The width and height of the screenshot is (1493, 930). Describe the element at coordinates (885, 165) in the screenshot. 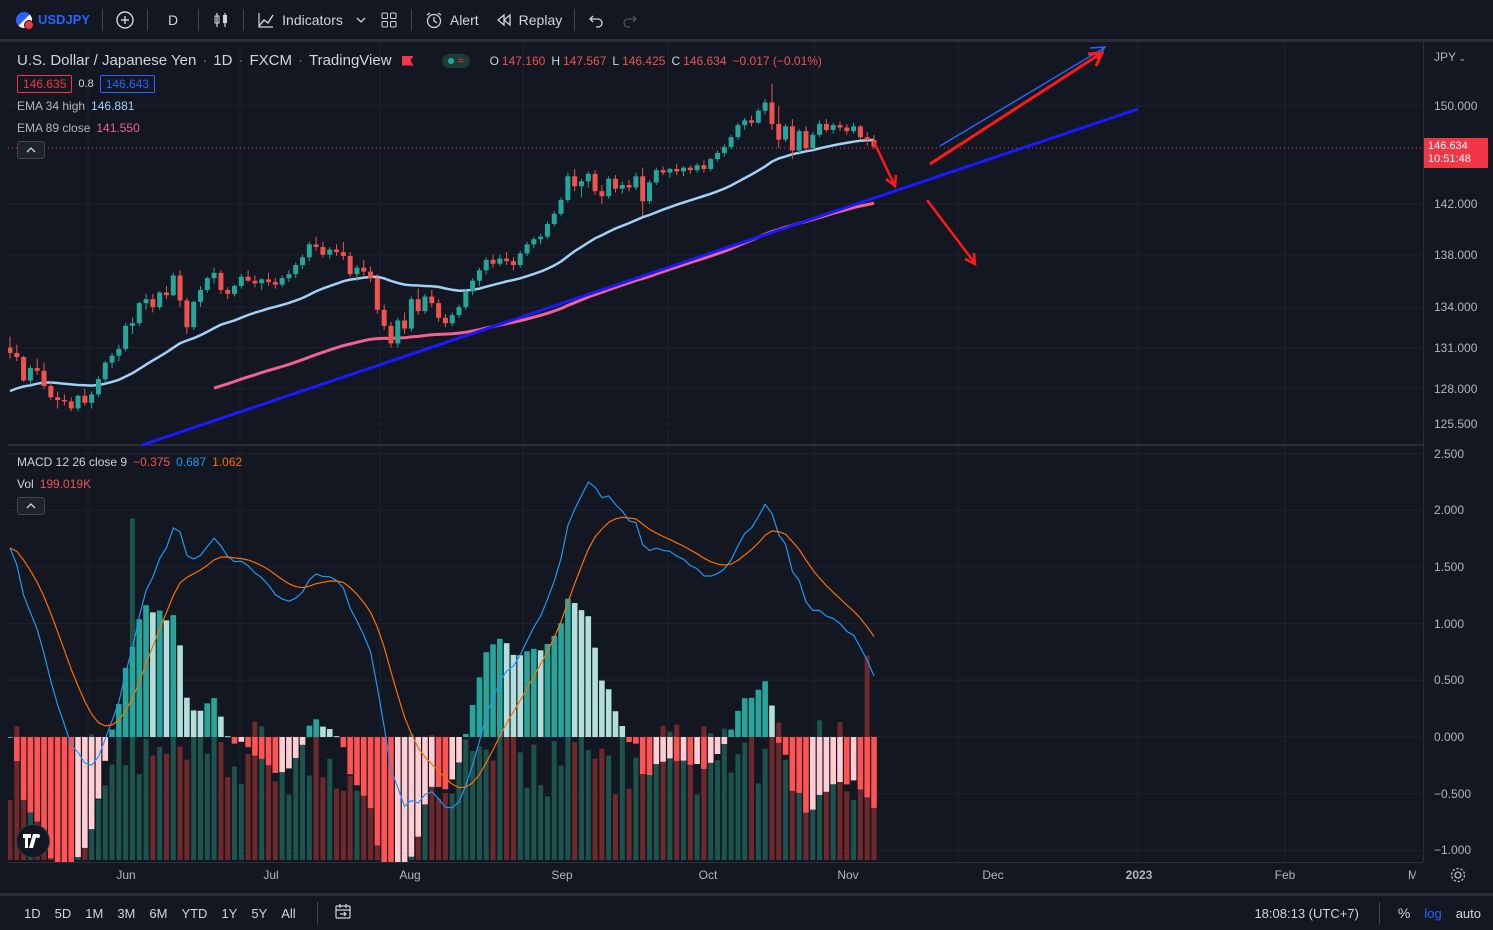

I see `arrow-drawing-down-short` at that location.